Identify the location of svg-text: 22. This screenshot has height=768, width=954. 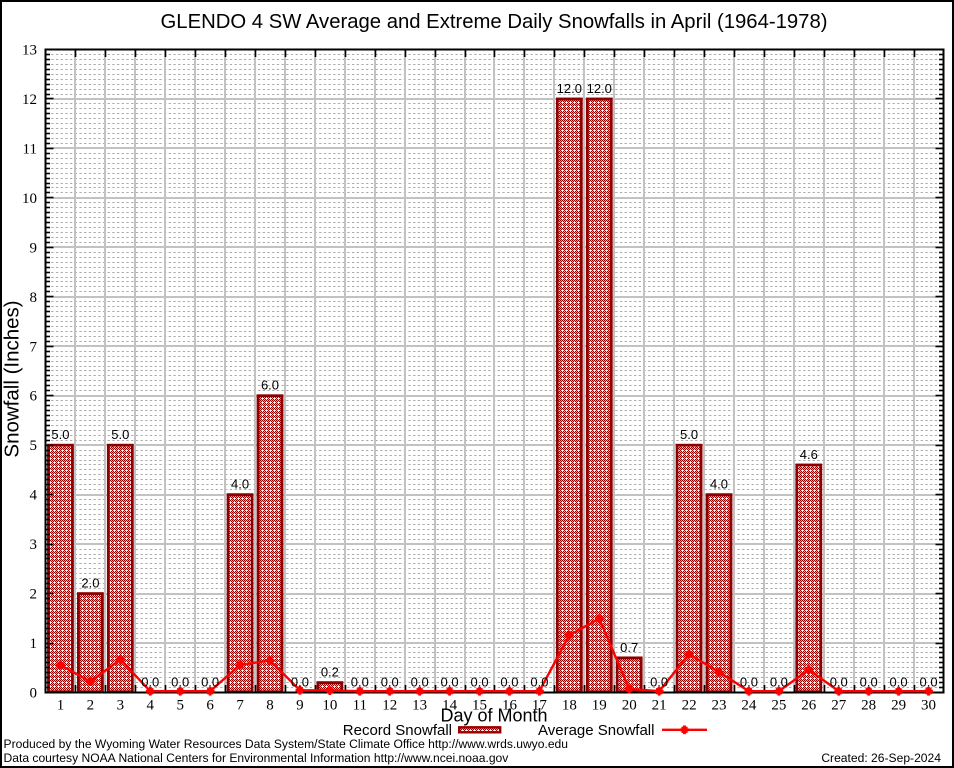
(689, 706).